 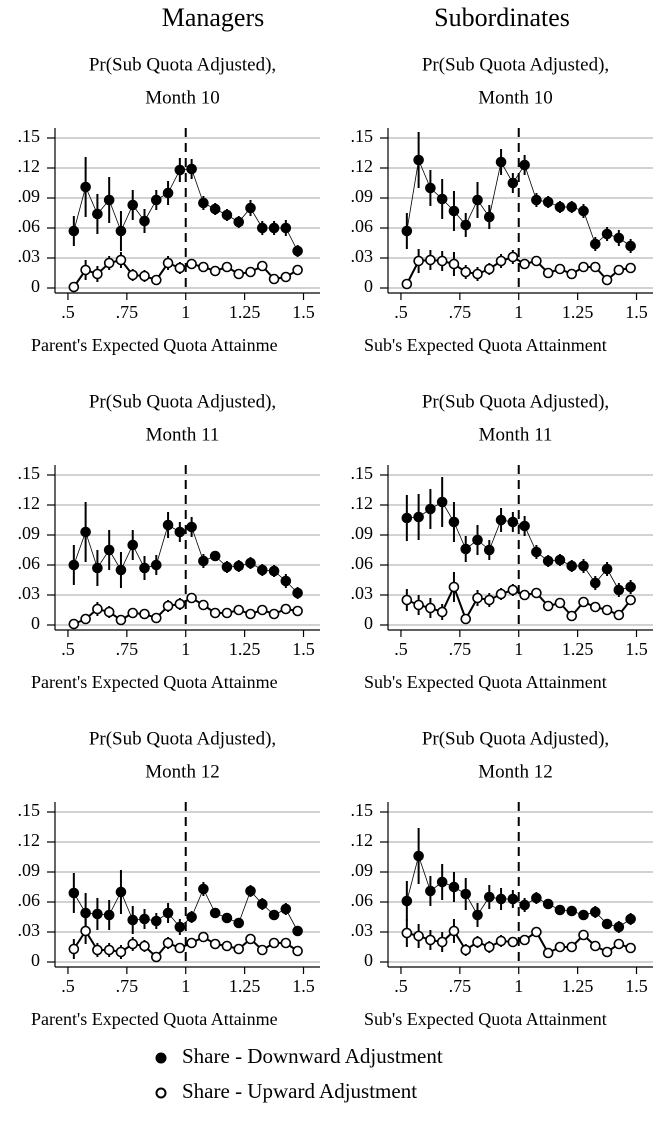 I want to click on x-tick-label: 1.25, so click(x=245, y=312).